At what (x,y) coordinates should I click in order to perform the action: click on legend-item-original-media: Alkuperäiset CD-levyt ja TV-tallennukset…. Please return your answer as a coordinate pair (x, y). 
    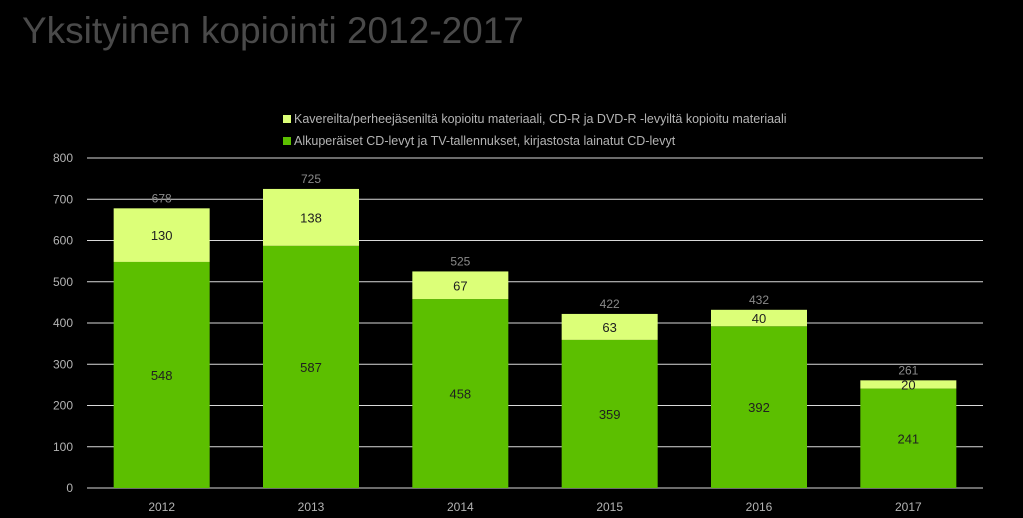
    Looking at the image, I should click on (535, 141).